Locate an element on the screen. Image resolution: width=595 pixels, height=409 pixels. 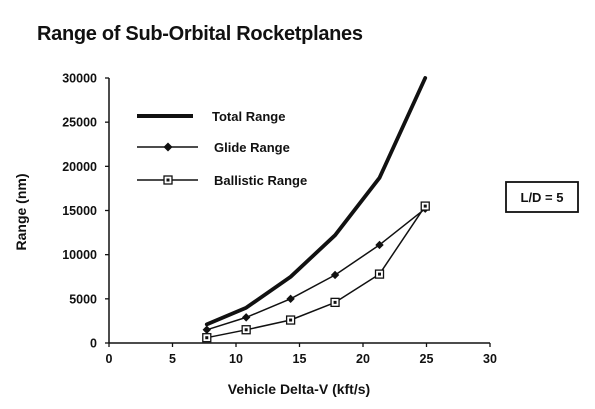
legend-marker-diamond is located at coordinates (168, 147).